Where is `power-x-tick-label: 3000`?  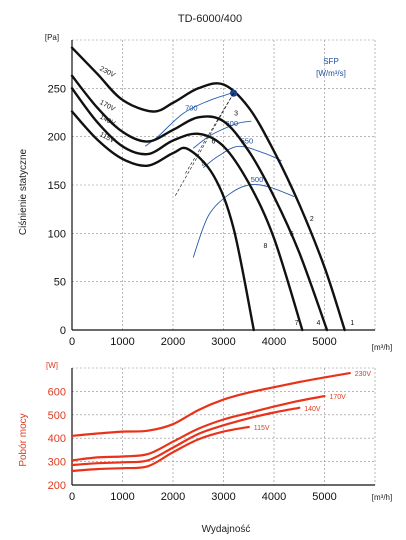 power-x-tick-label: 3000 is located at coordinates (223, 497).